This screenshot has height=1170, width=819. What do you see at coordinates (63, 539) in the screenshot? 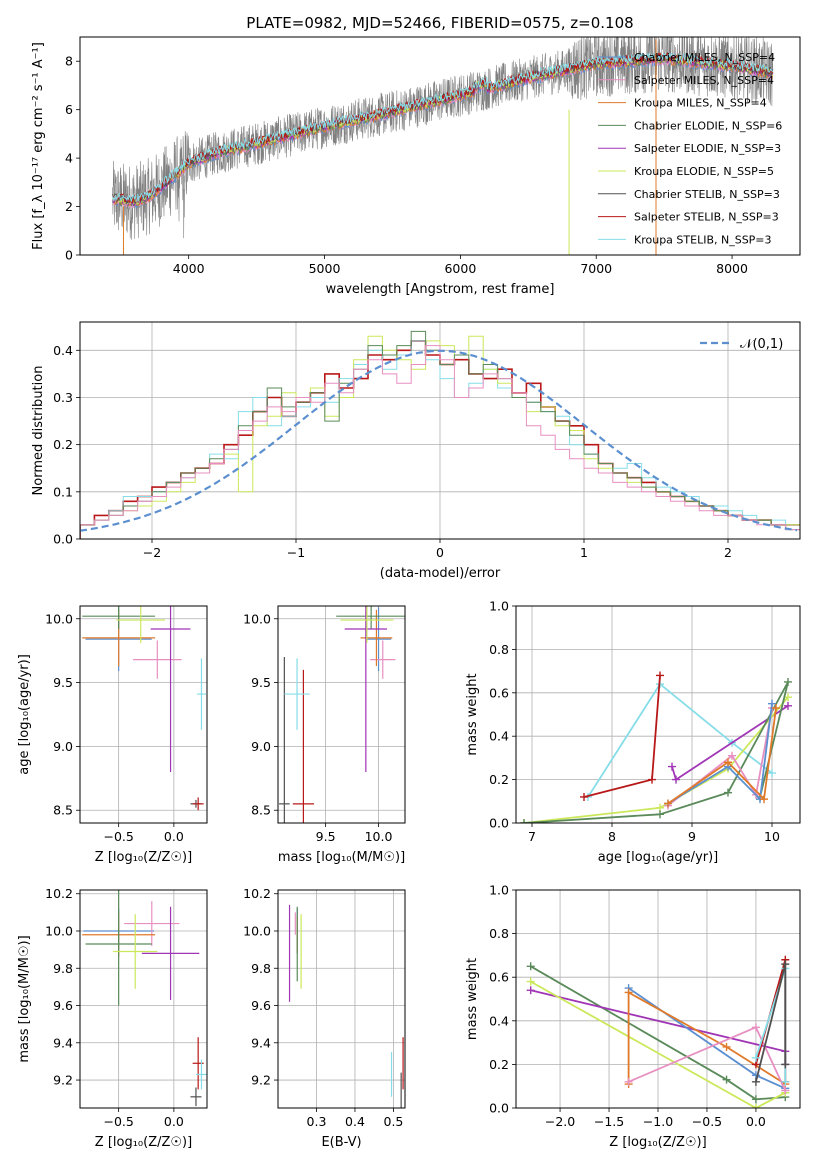
I see `y-tick-label: 0.0` at bounding box center [63, 539].